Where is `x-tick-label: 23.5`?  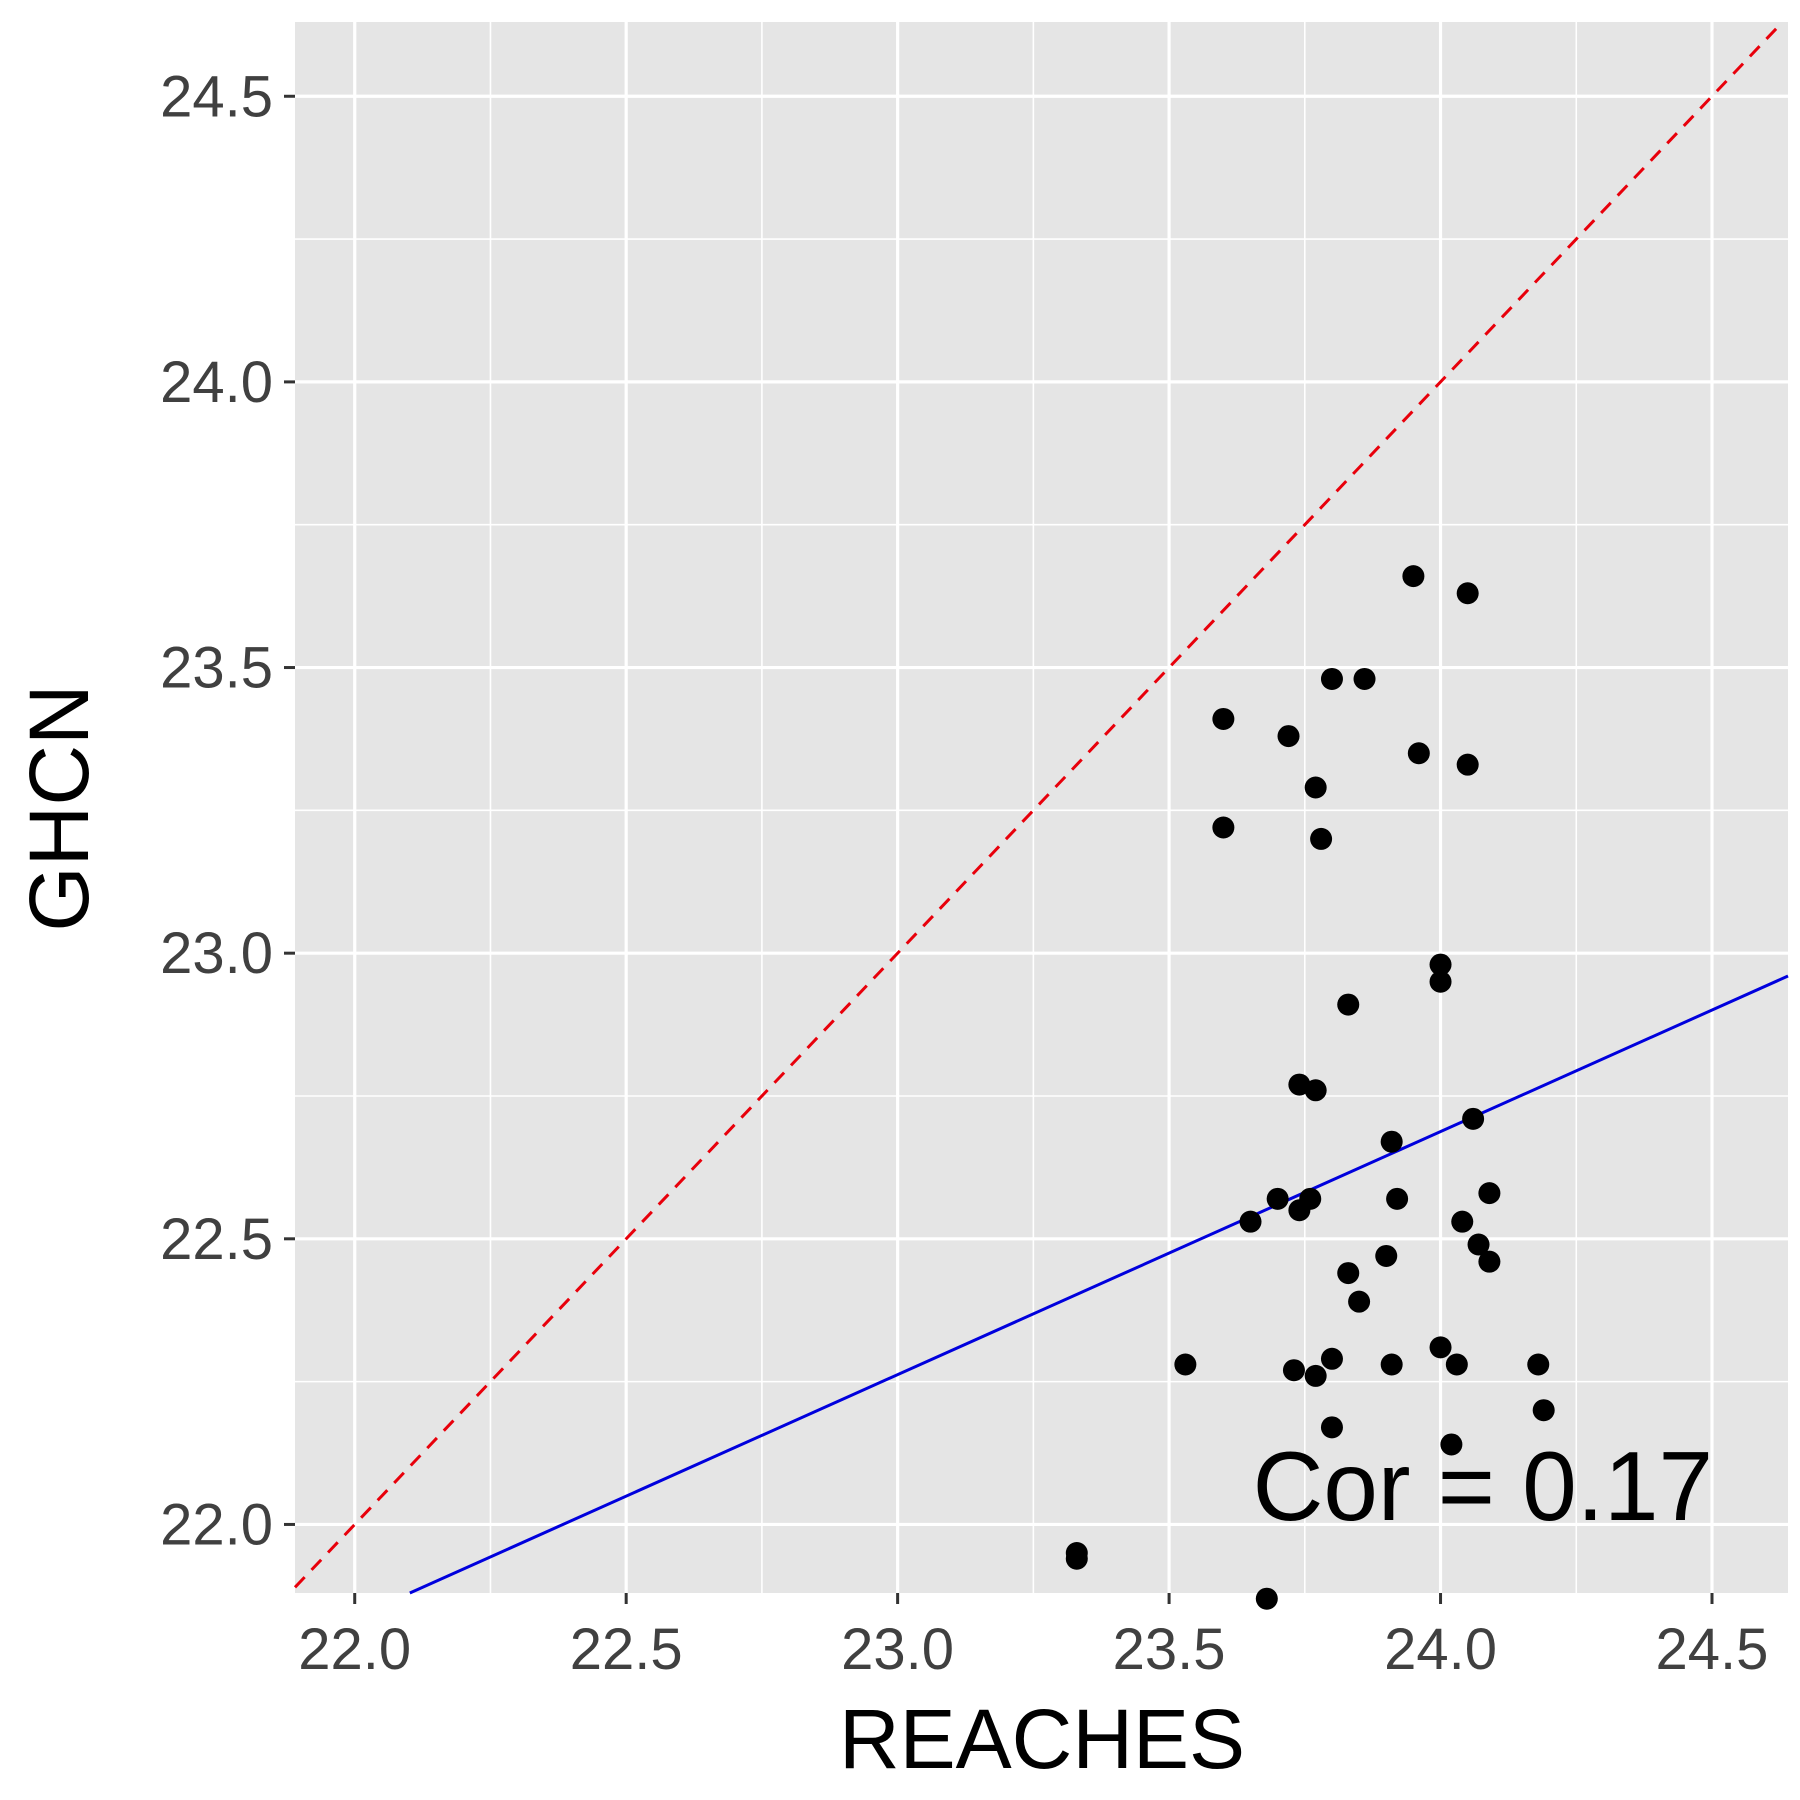
x-tick-label: 23.5 is located at coordinates (1169, 1649).